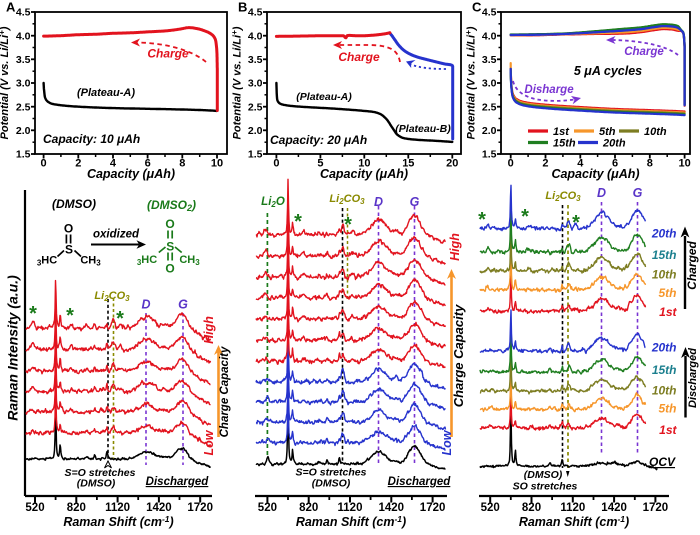  What do you see at coordinates (242, 7) in the screenshot?
I see `svg-text: B` at bounding box center [242, 7].